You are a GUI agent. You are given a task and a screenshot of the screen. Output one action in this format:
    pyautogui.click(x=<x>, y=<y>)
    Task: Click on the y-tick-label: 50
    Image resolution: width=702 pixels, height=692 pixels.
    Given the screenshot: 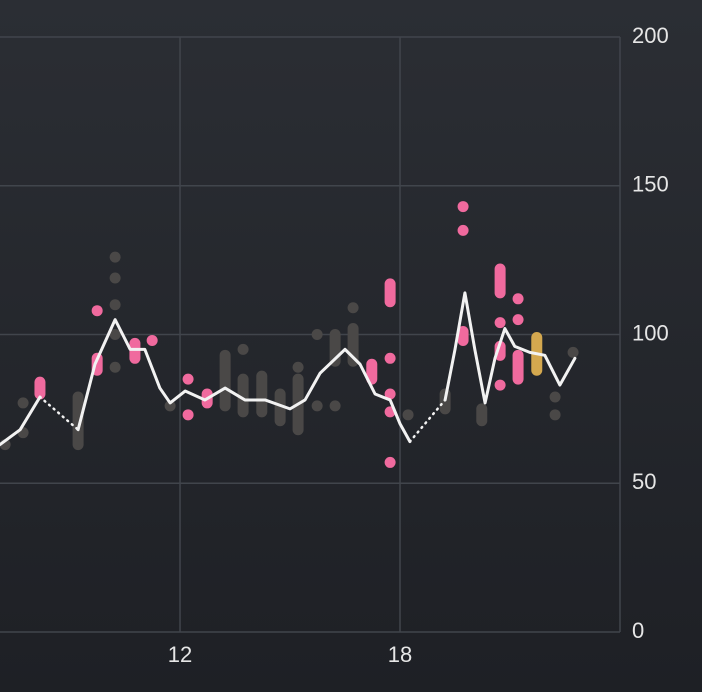 What is the action you would take?
    pyautogui.click(x=644, y=481)
    